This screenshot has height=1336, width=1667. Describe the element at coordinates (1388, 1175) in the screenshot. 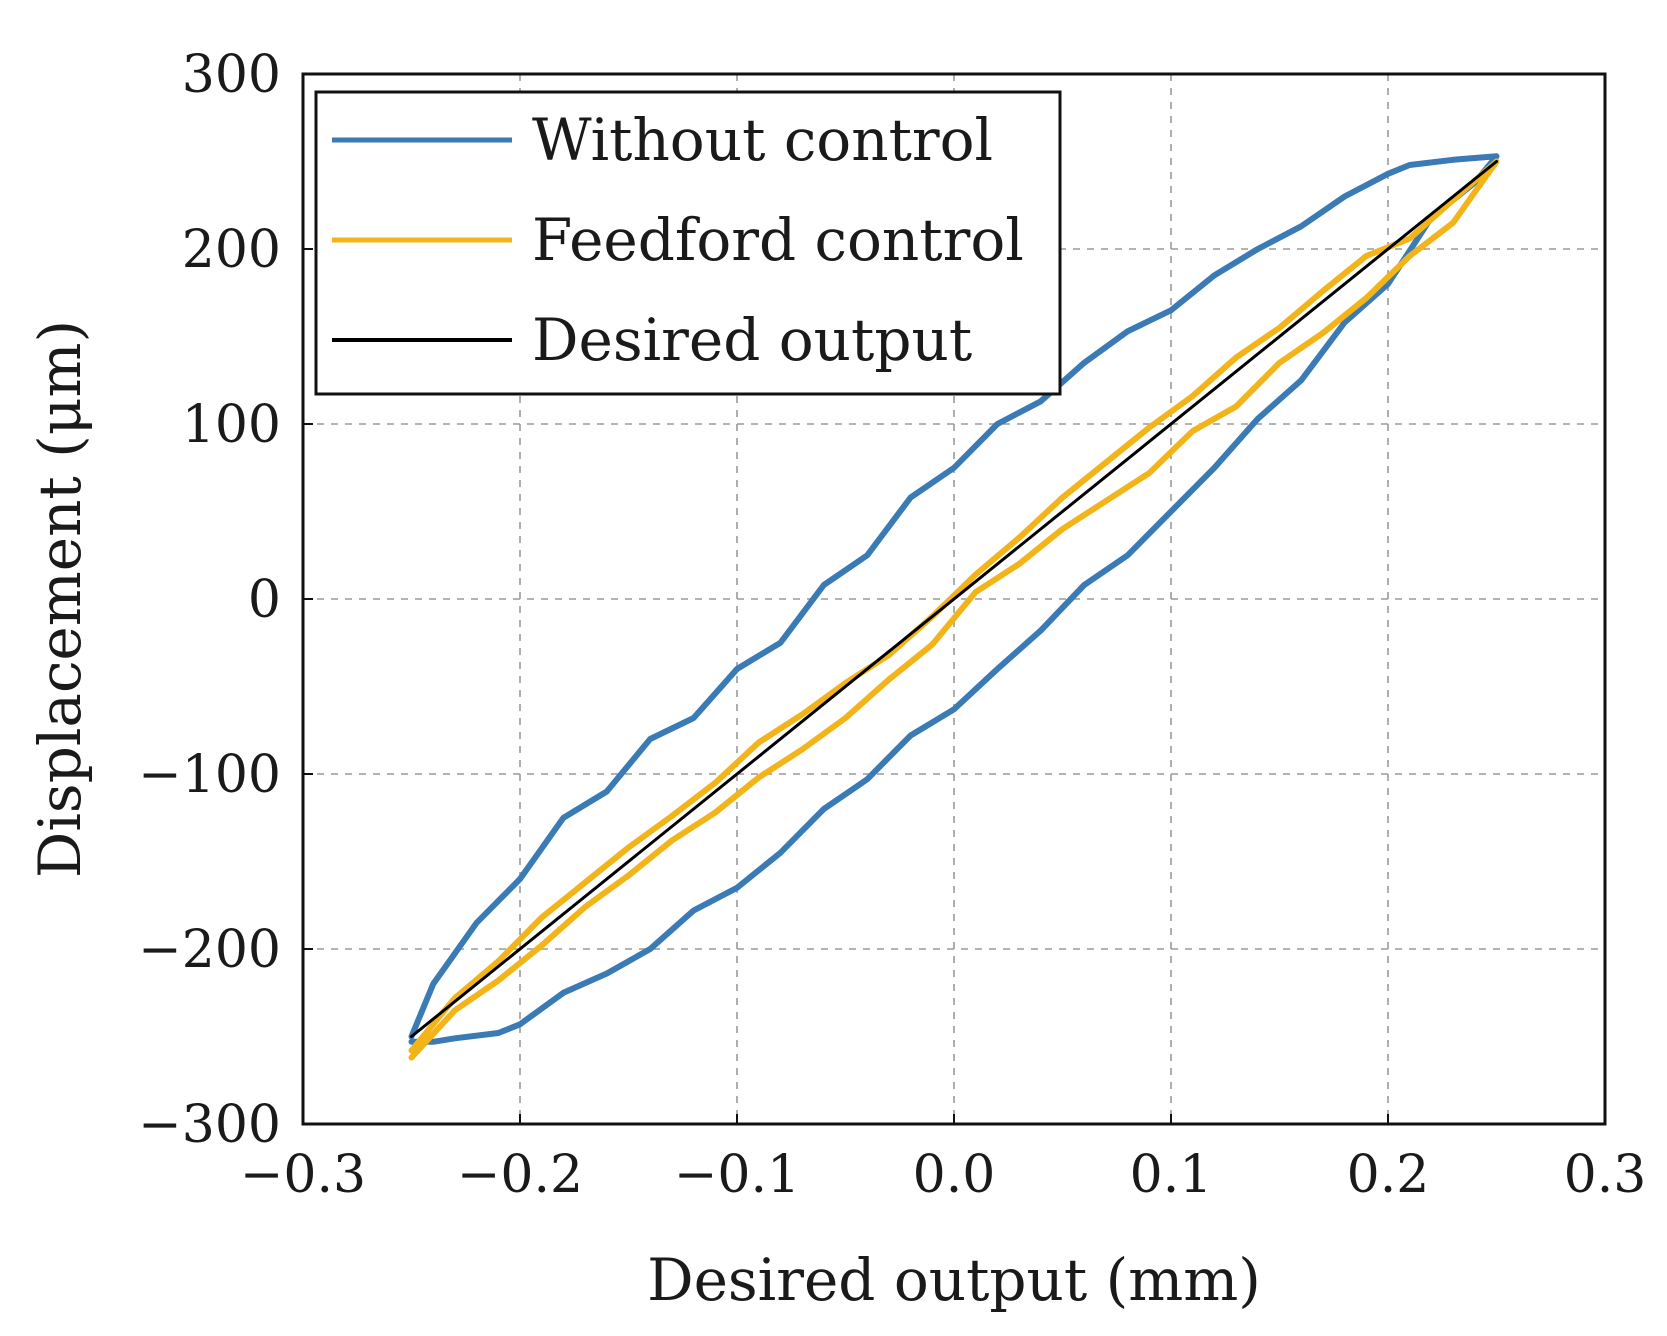

I see `x-tick-label: 0.2` at that location.